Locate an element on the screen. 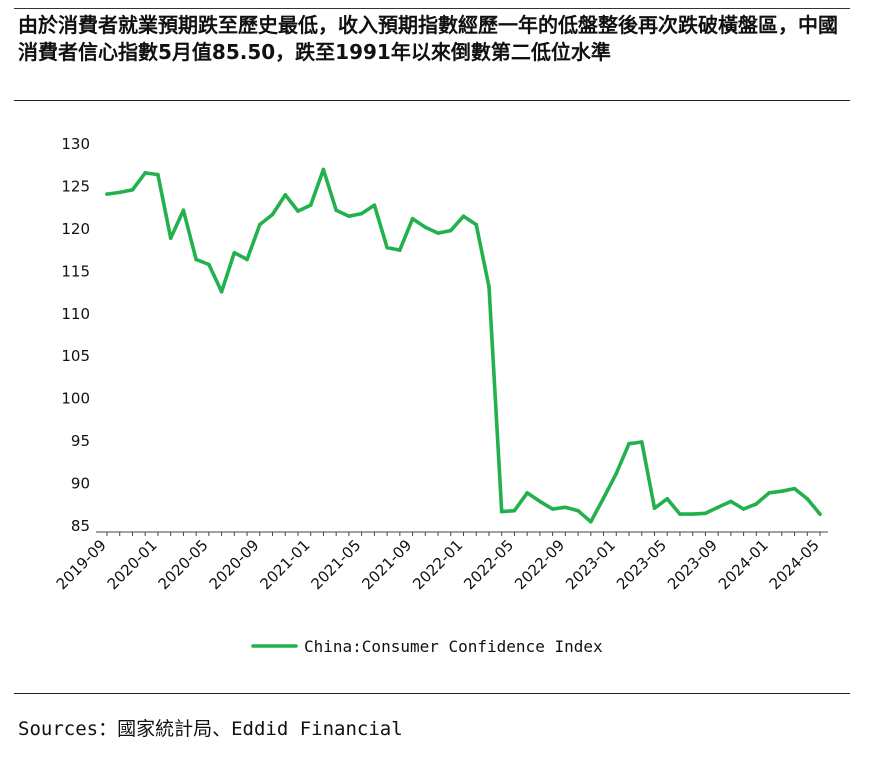  y-tick-label: 115 is located at coordinates (75, 271).